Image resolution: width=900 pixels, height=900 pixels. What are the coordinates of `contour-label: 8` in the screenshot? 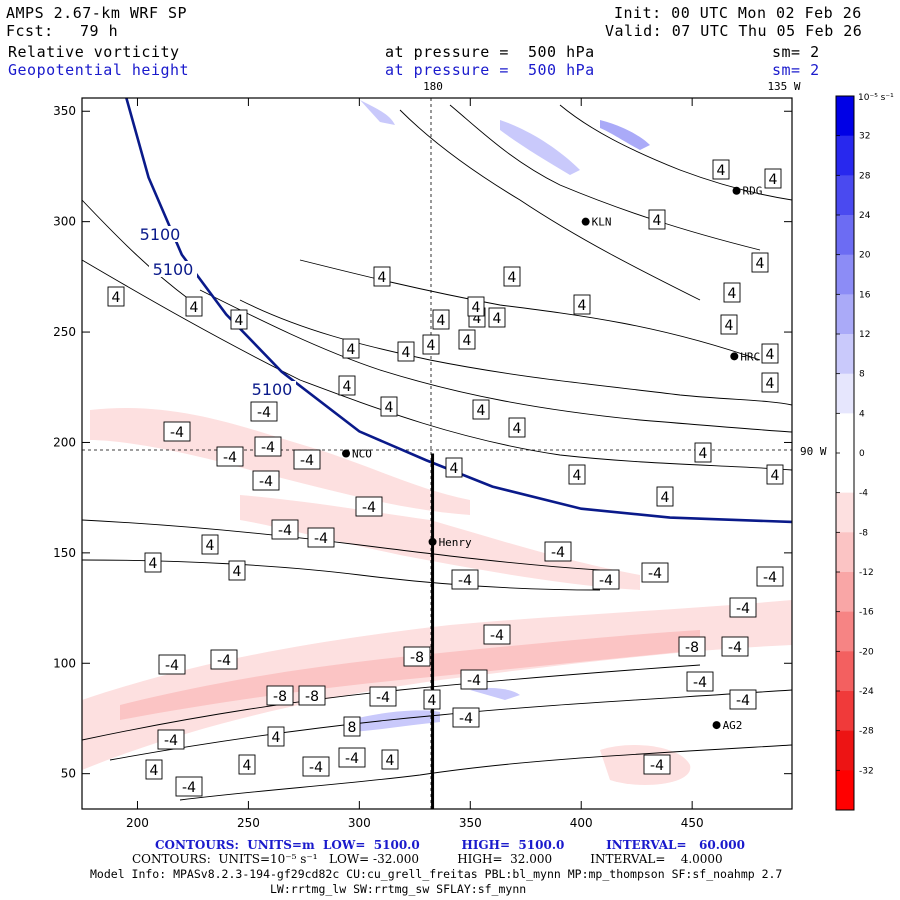 It's located at (352, 728).